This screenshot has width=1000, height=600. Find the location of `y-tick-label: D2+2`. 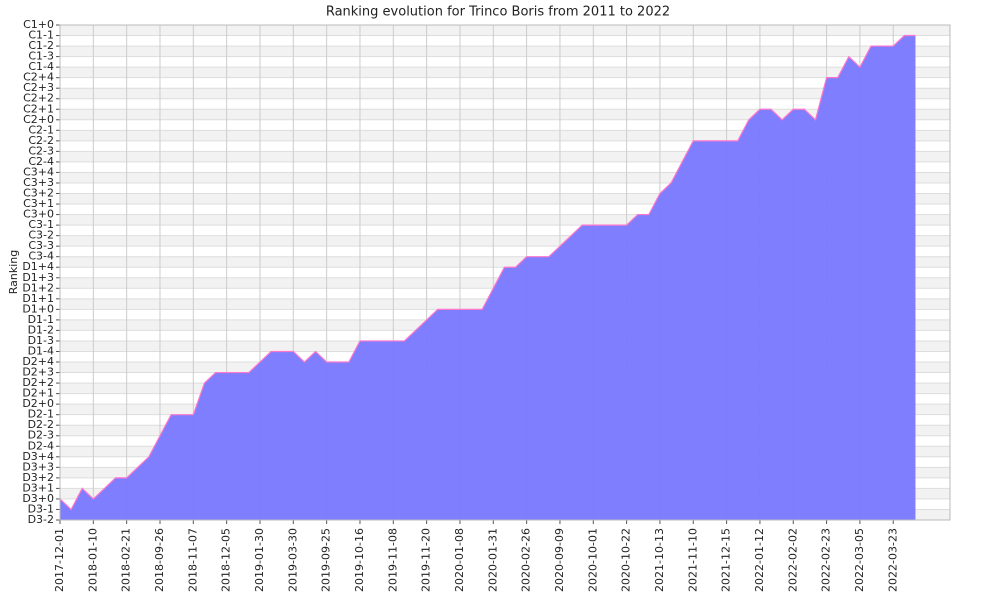

y-tick-label: D2+2 is located at coordinates (38, 382).